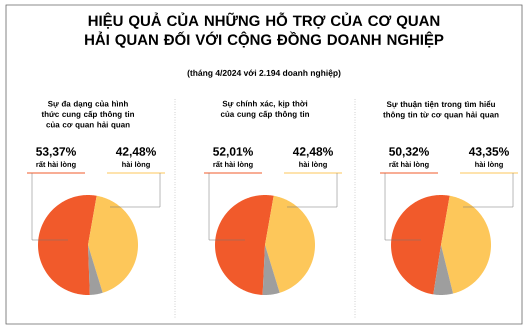 This screenshot has width=528, height=329. I want to click on data-label: 43,35%, so click(488, 152).